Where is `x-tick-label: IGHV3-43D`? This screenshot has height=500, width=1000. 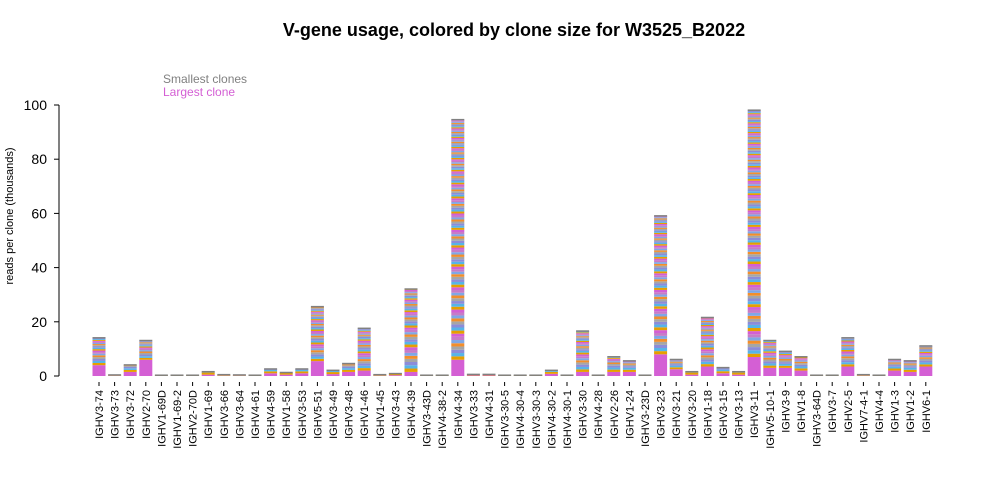 x-tick-label: IGHV3-43D is located at coordinates (428, 418).